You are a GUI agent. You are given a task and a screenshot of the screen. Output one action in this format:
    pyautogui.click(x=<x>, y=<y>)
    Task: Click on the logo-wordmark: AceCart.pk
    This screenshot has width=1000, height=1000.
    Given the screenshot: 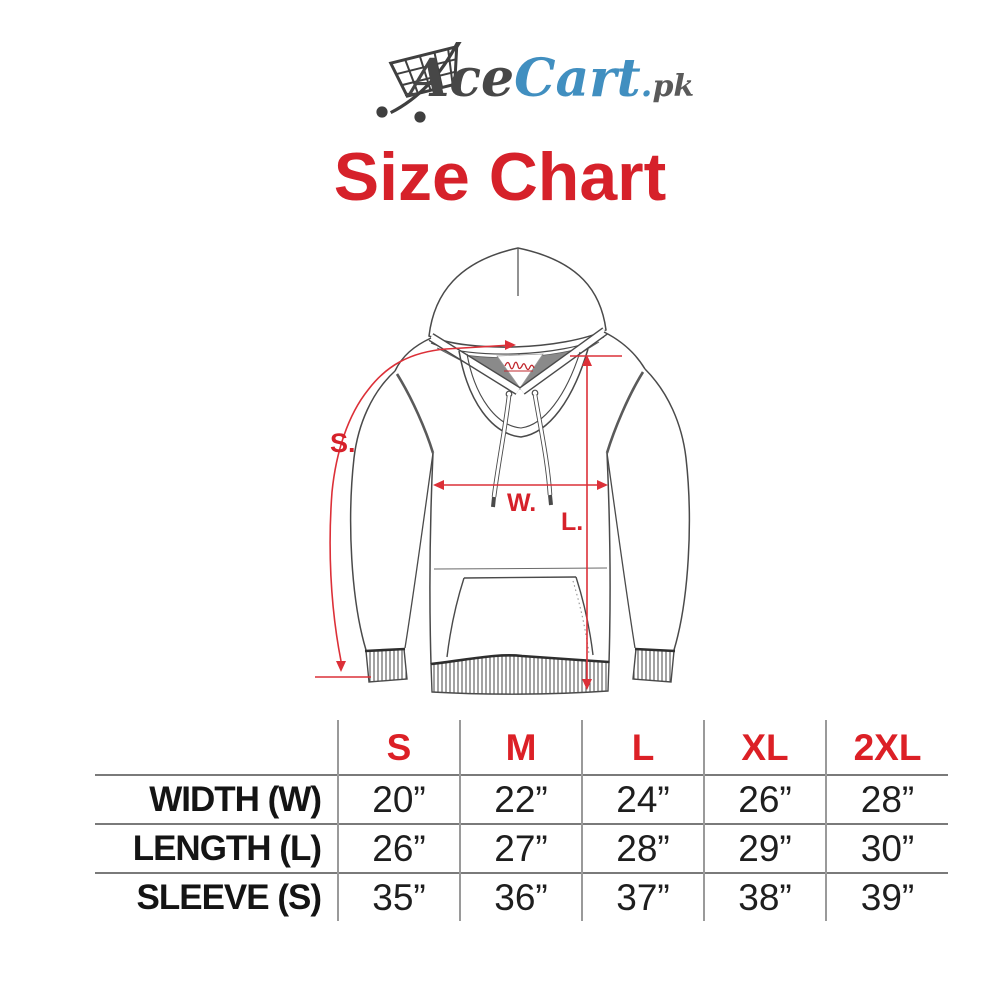 What is the action you would take?
    pyautogui.click(x=551, y=79)
    